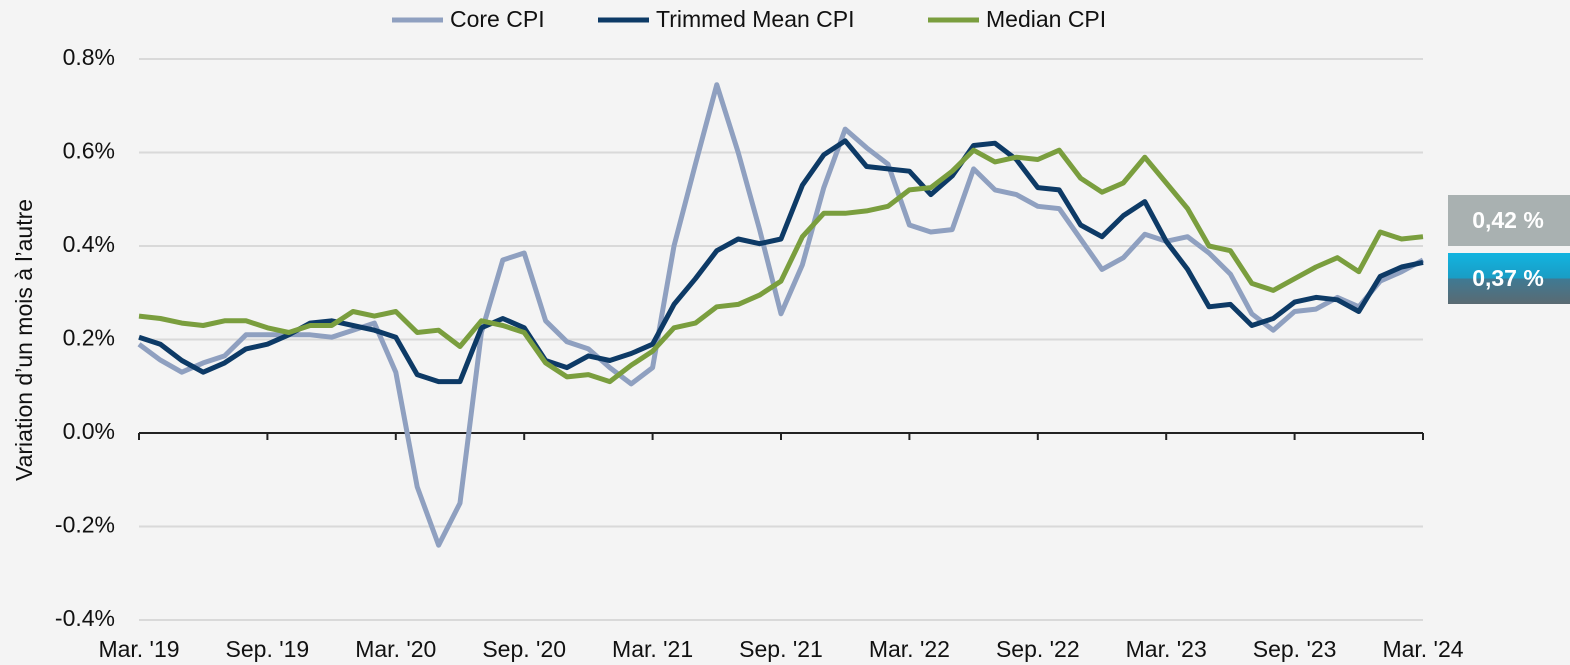  I want to click on x-tick-label: Sep. '19, so click(268, 649).